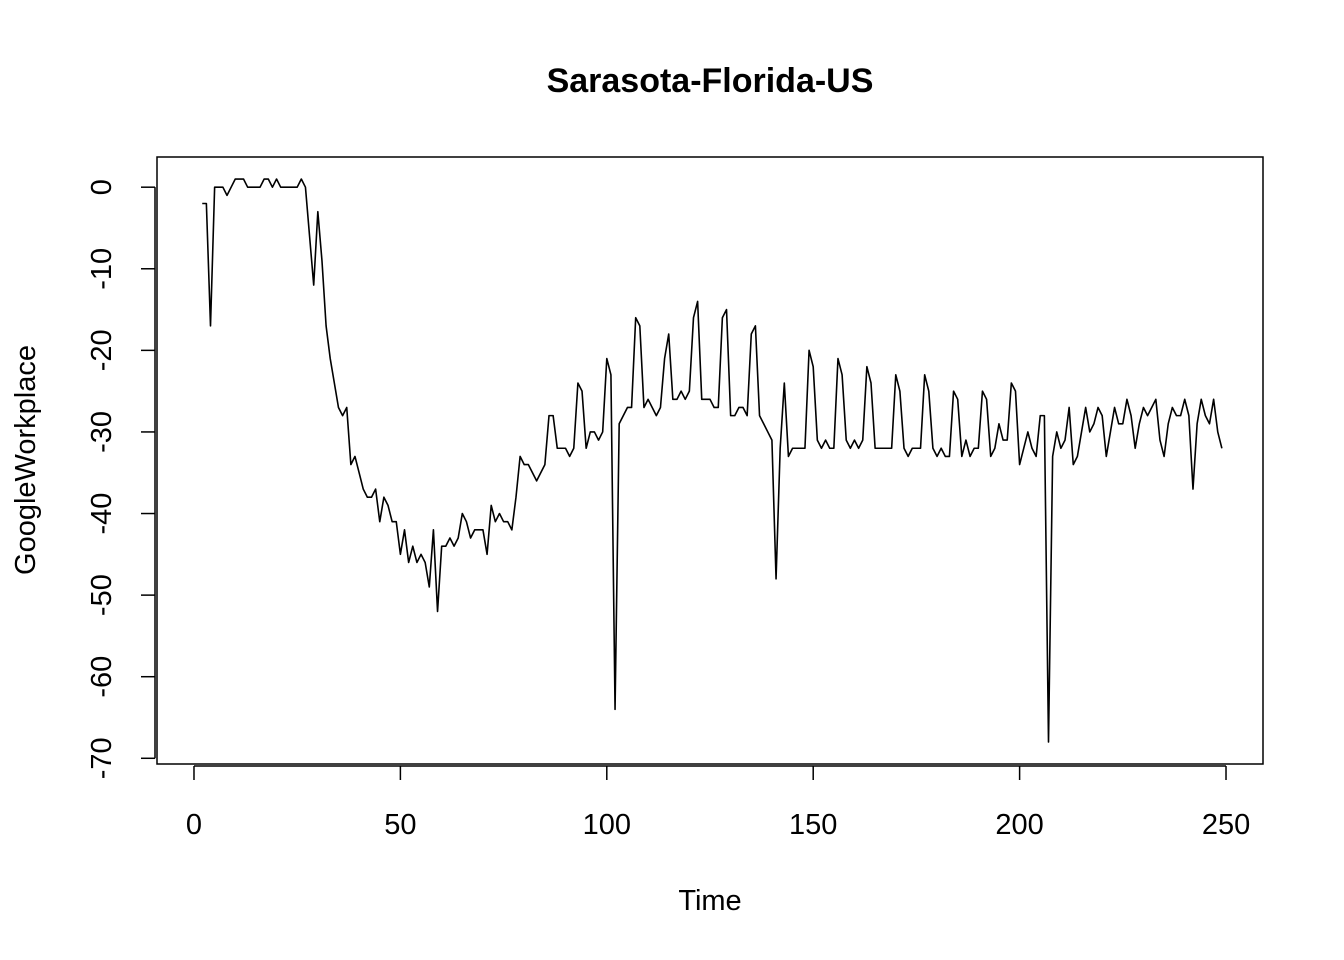  What do you see at coordinates (102, 758) in the screenshot?
I see `y-tick-label: -70` at bounding box center [102, 758].